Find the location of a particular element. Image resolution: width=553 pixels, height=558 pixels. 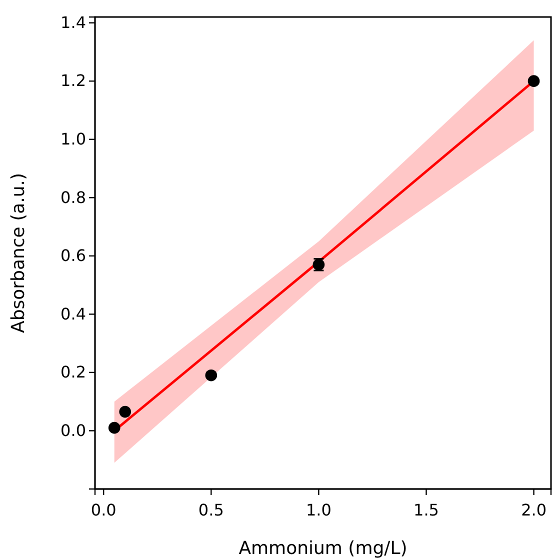

y-tick-label: 0.4 is located at coordinates (73, 314).